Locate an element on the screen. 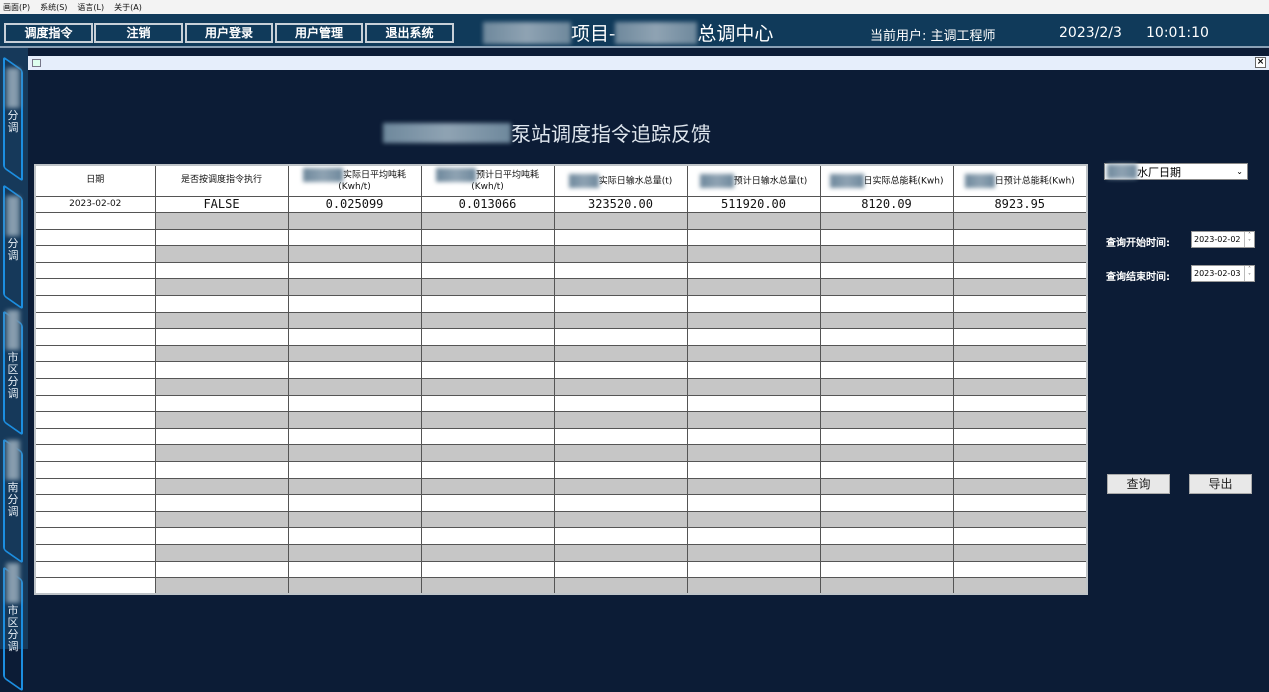  user-login-button: 用户登录 is located at coordinates (229, 33).